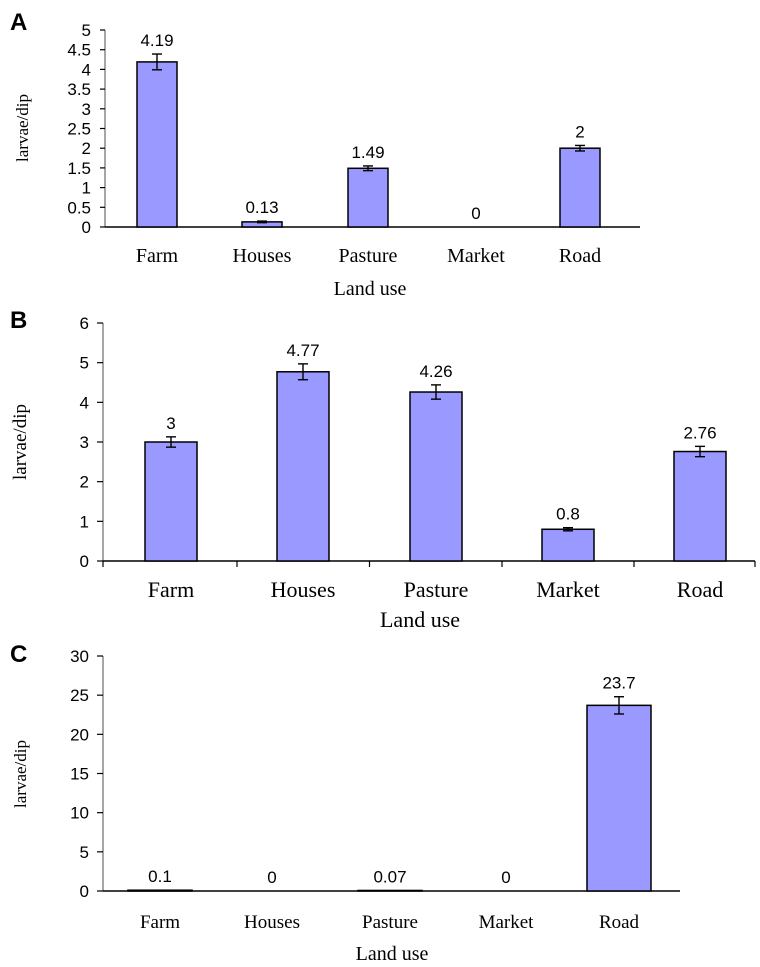 This screenshot has height=967, width=760. Describe the element at coordinates (79, 89) in the screenshot. I see `y-tick-label: 3.5` at that location.